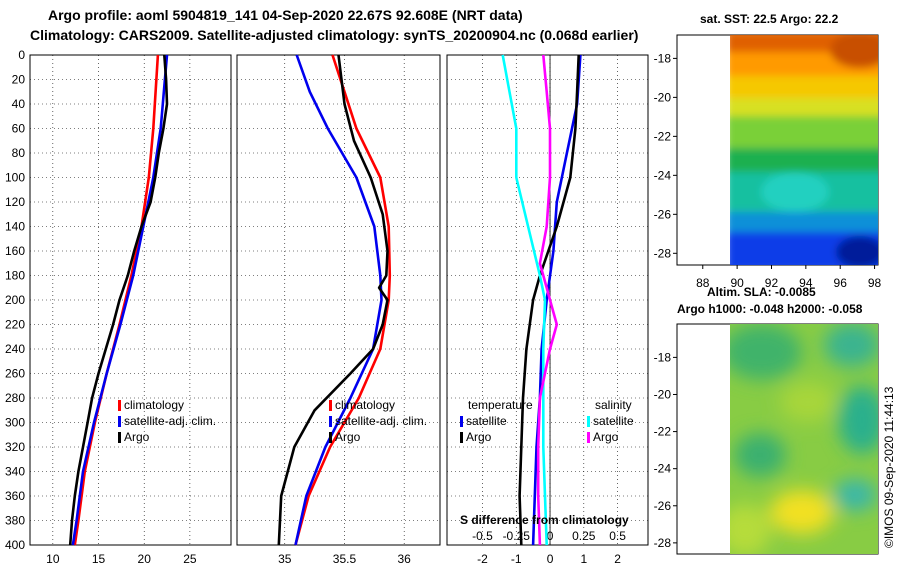 This screenshot has height=580, width=900. Describe the element at coordinates (461, 421) in the screenshot. I see `legend-swatch-temperature-satellite` at that location.